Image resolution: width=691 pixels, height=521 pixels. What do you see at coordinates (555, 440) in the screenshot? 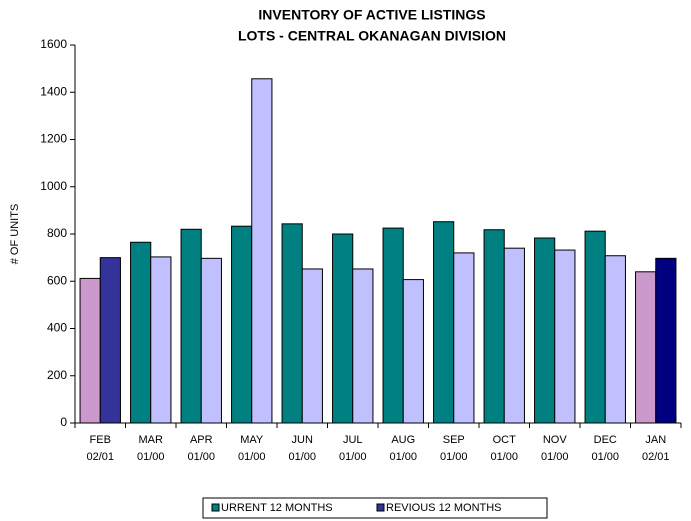
I see `x-tick-label: NOV` at bounding box center [555, 440].